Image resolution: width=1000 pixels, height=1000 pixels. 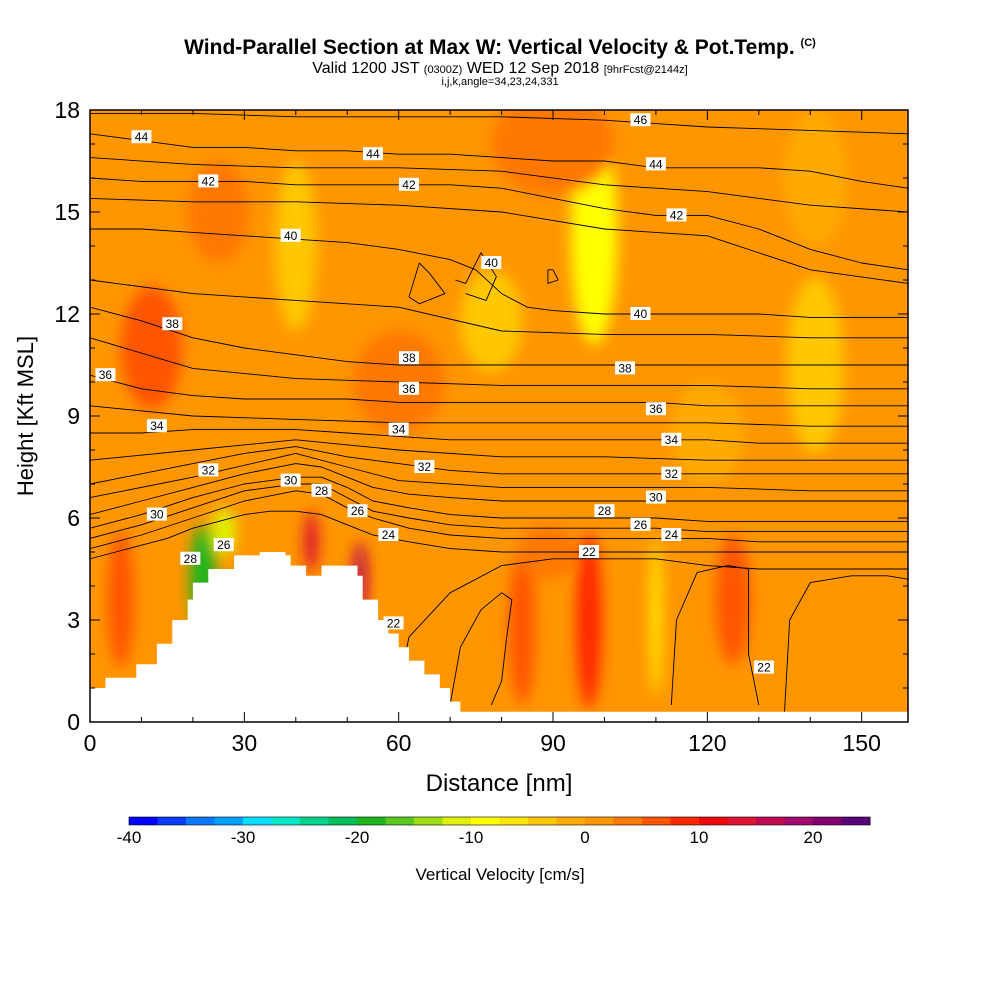 What do you see at coordinates (90, 743) in the screenshot?
I see `x-tick-label: 0` at bounding box center [90, 743].